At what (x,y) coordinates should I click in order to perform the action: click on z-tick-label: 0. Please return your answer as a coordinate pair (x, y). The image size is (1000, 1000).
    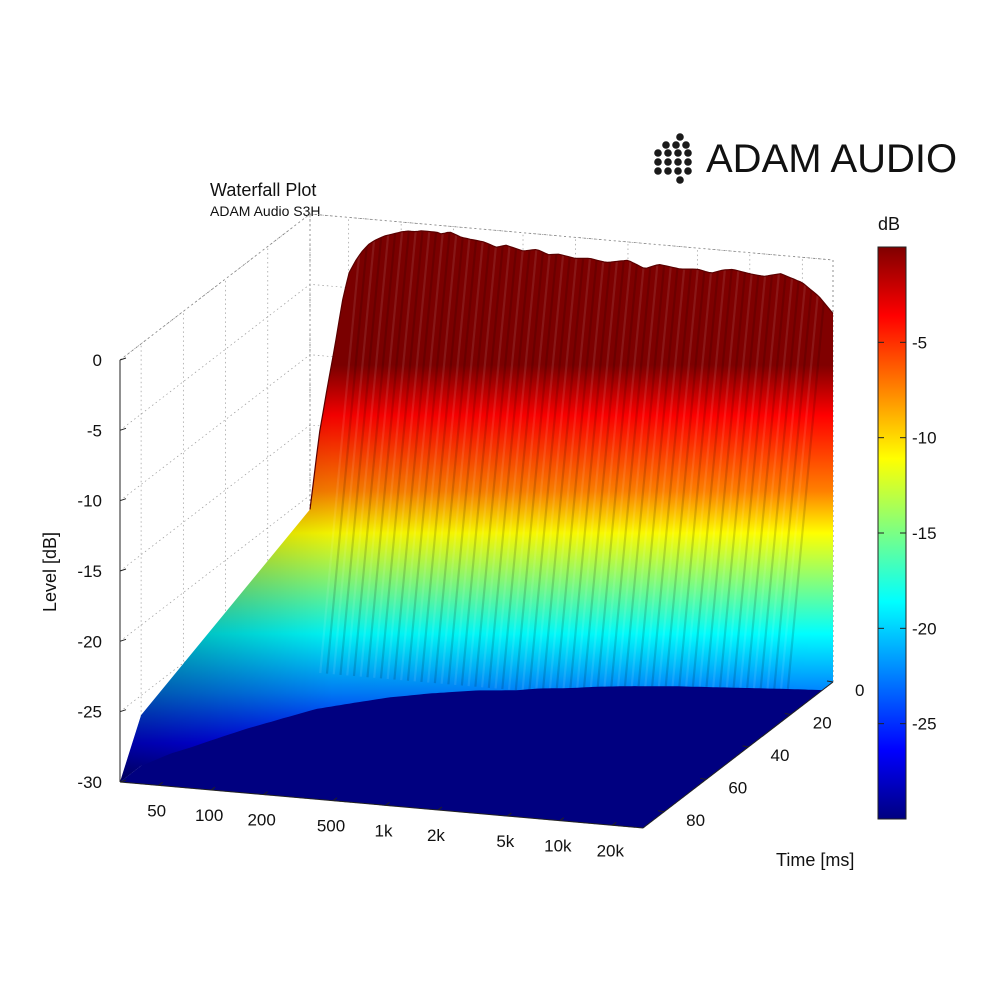
    Looking at the image, I should click on (97, 360).